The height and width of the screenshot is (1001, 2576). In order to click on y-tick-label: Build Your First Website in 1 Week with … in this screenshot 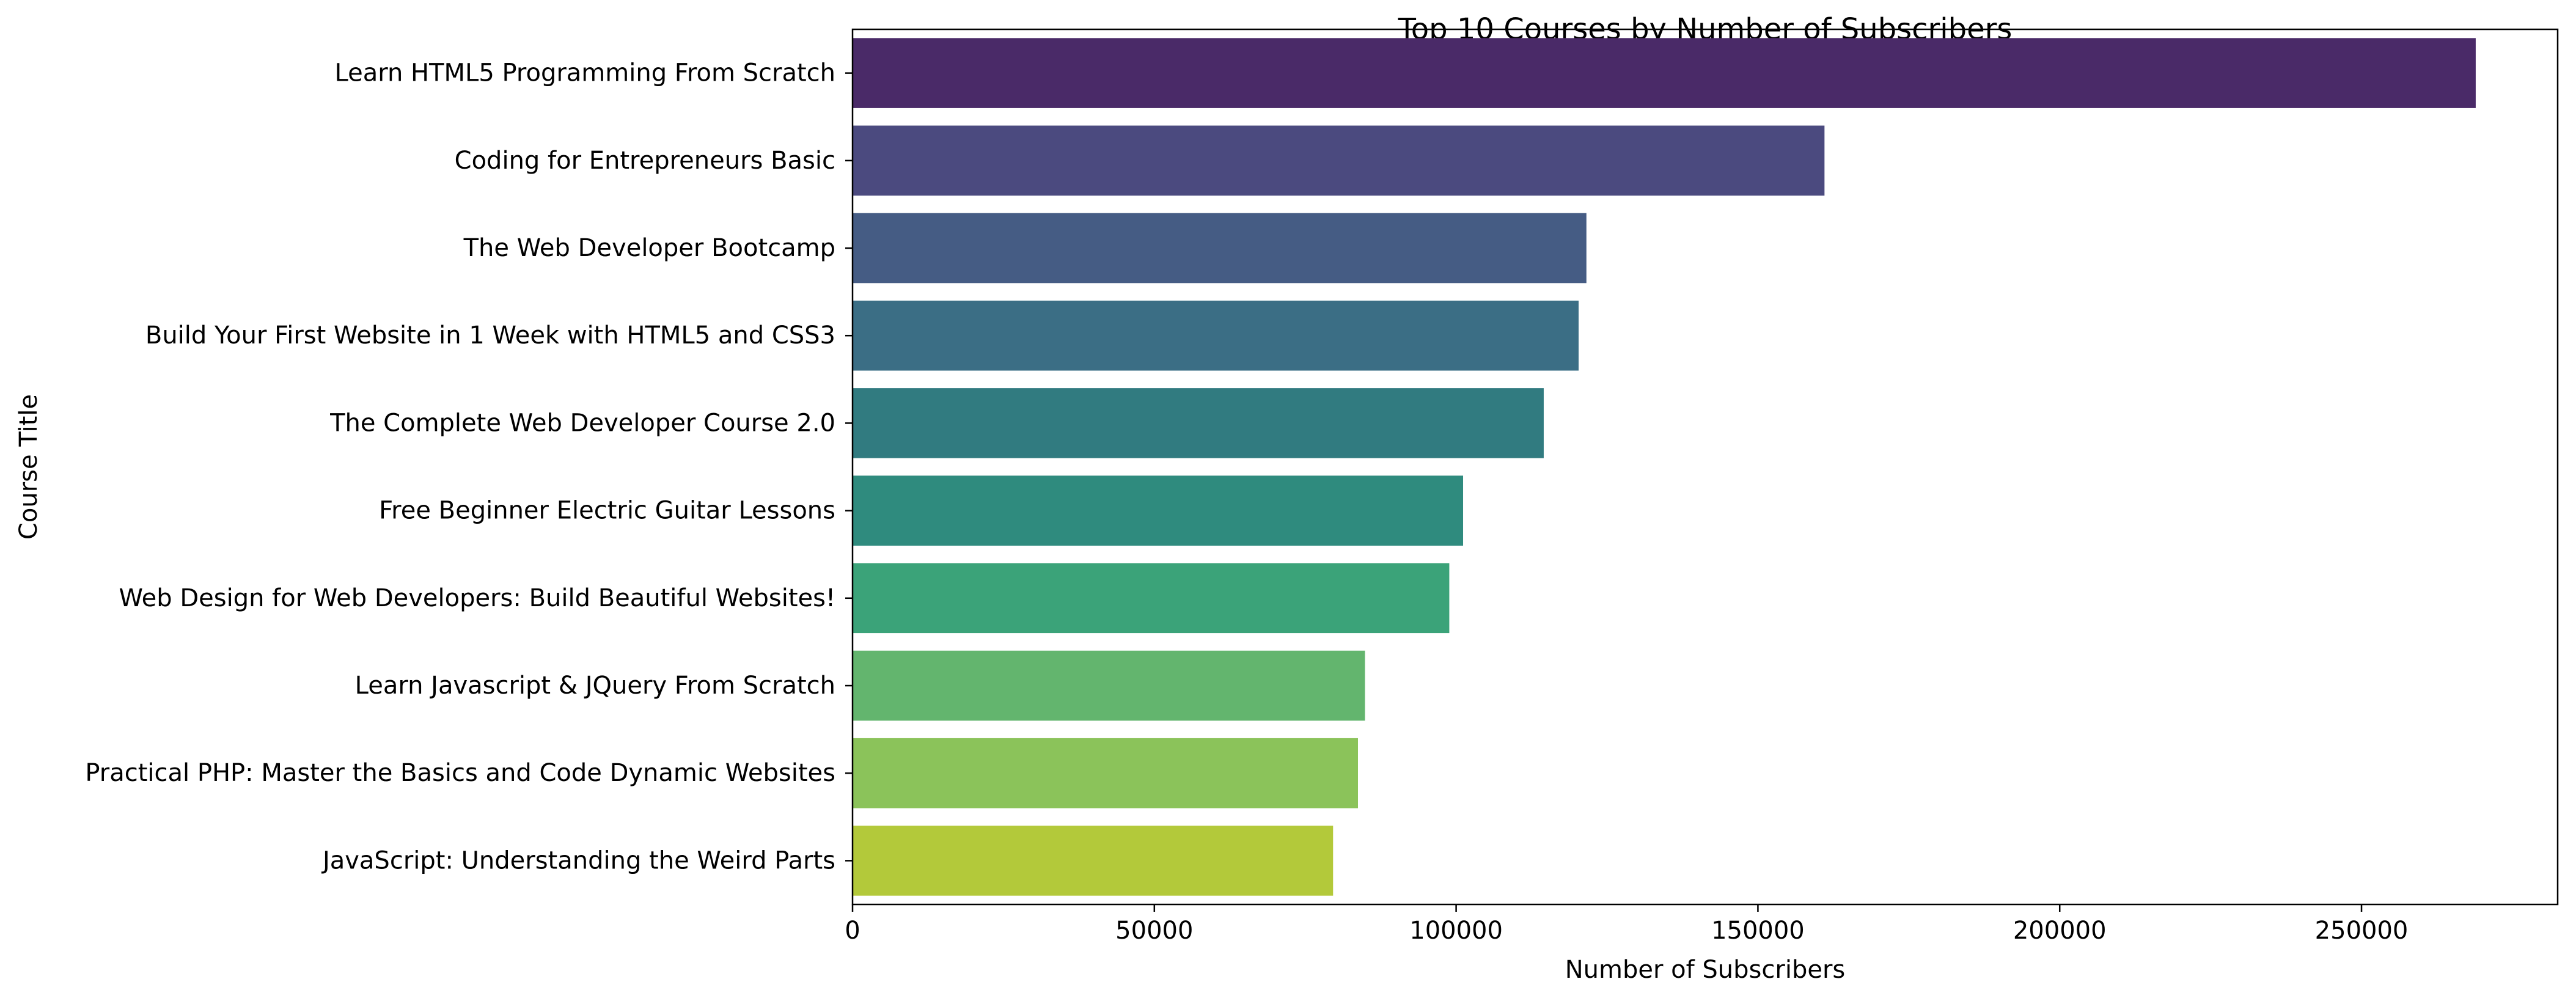, I will do `click(490, 335)`.